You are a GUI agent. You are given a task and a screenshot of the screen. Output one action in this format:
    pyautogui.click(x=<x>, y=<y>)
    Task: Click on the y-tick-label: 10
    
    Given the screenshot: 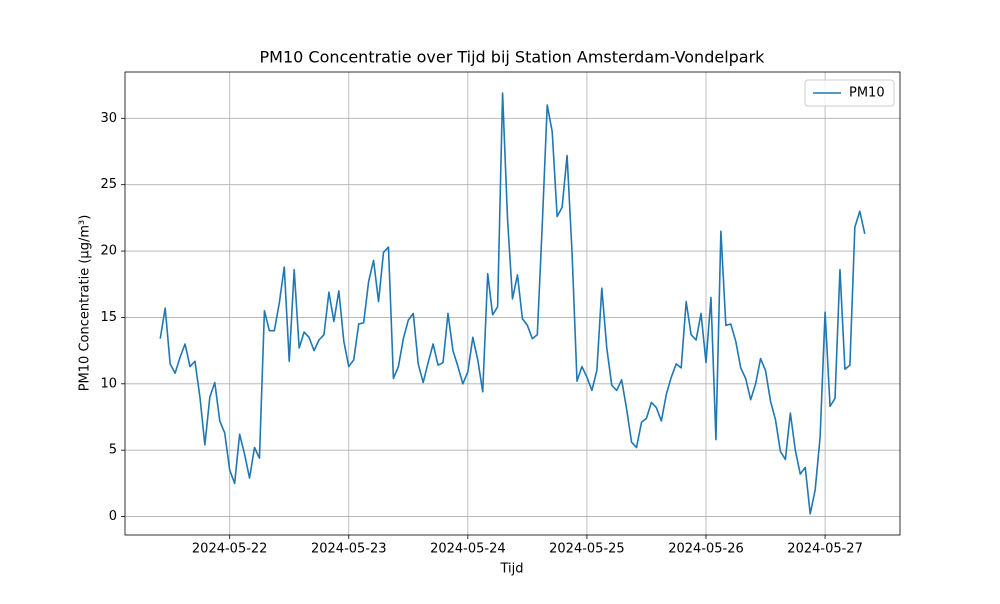 What is the action you would take?
    pyautogui.click(x=108, y=383)
    